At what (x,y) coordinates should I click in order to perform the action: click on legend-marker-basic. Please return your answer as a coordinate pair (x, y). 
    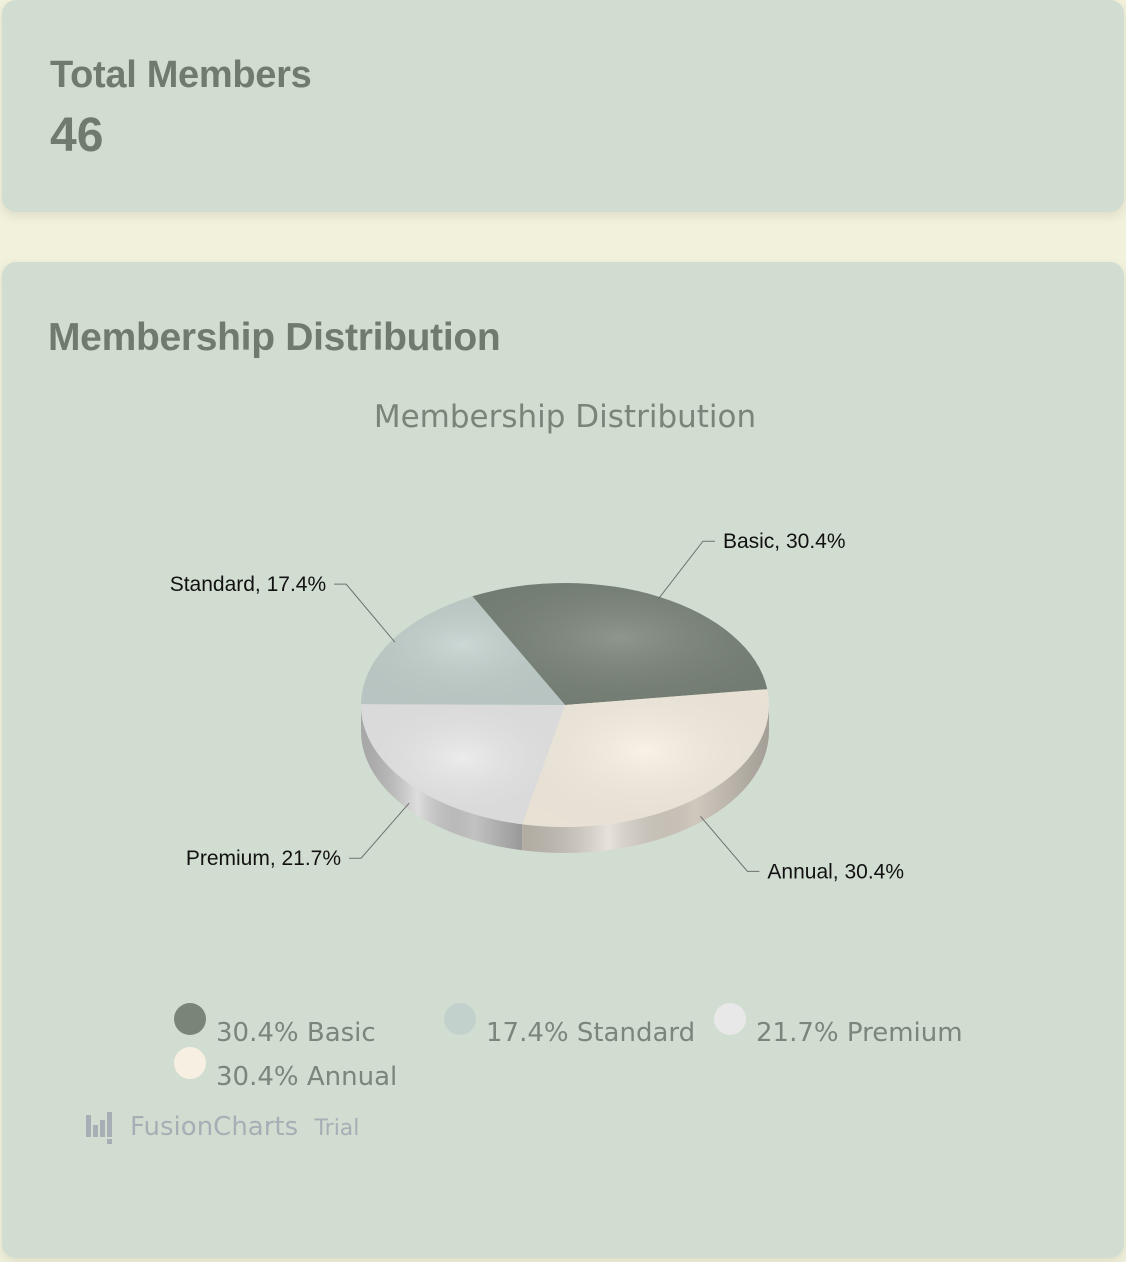
    Looking at the image, I should click on (190, 1019).